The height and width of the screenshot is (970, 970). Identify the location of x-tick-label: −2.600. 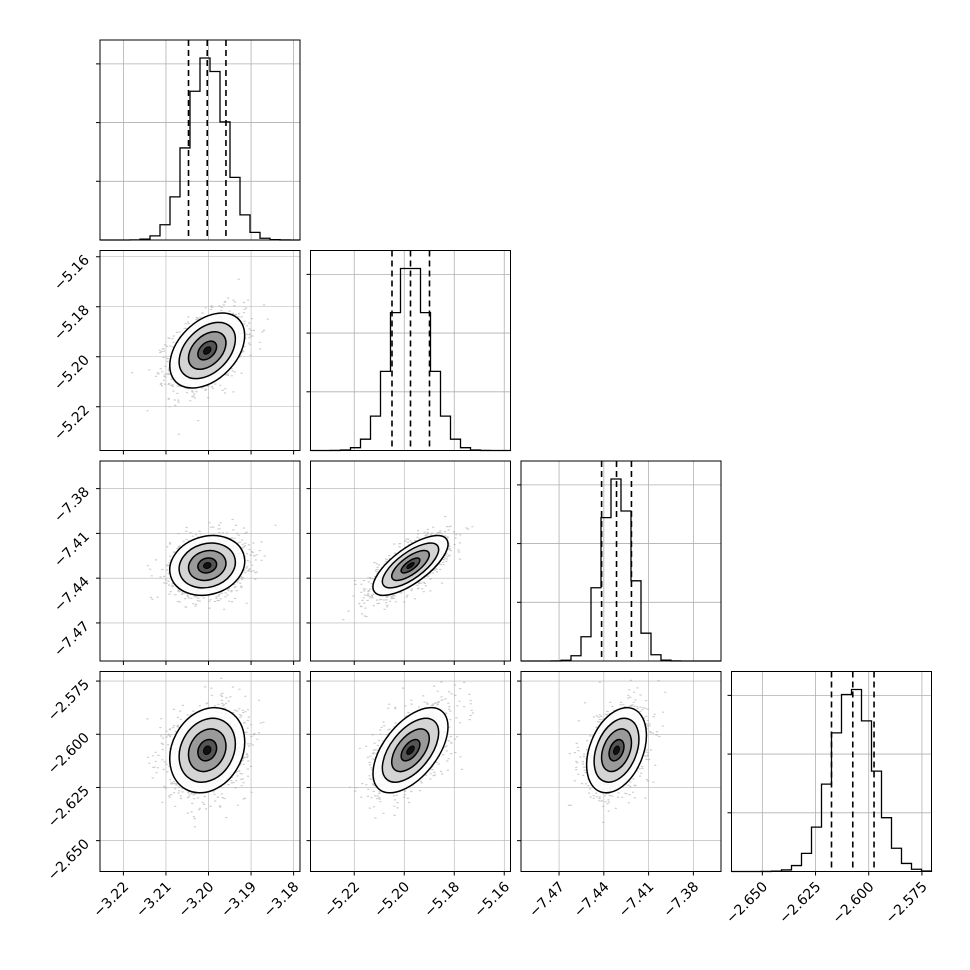
(854, 903).